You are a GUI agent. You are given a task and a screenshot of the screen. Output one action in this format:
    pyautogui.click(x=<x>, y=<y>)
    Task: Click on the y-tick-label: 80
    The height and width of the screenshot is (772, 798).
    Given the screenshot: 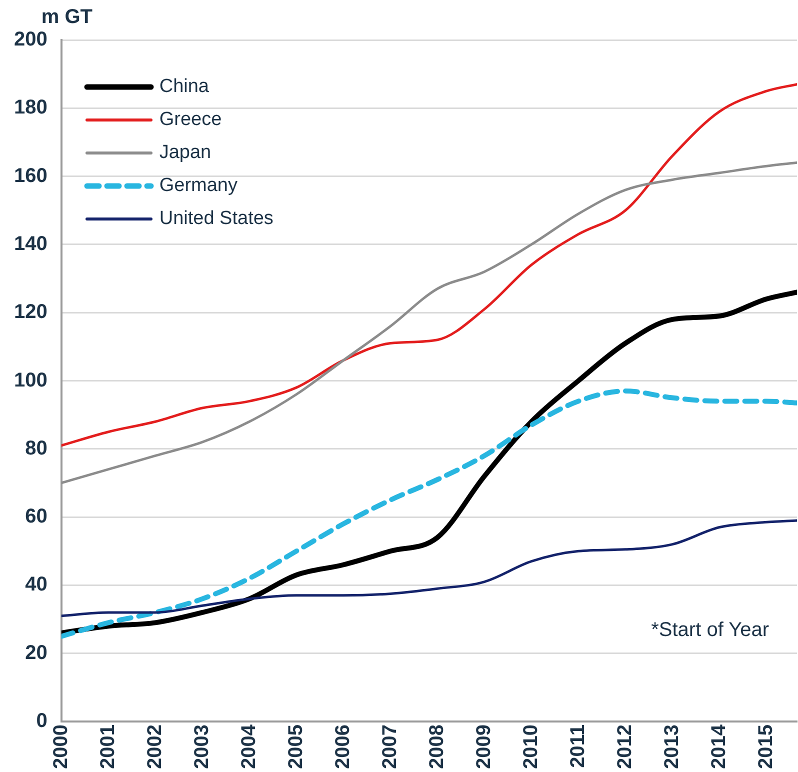 What is the action you would take?
    pyautogui.click(x=36, y=448)
    